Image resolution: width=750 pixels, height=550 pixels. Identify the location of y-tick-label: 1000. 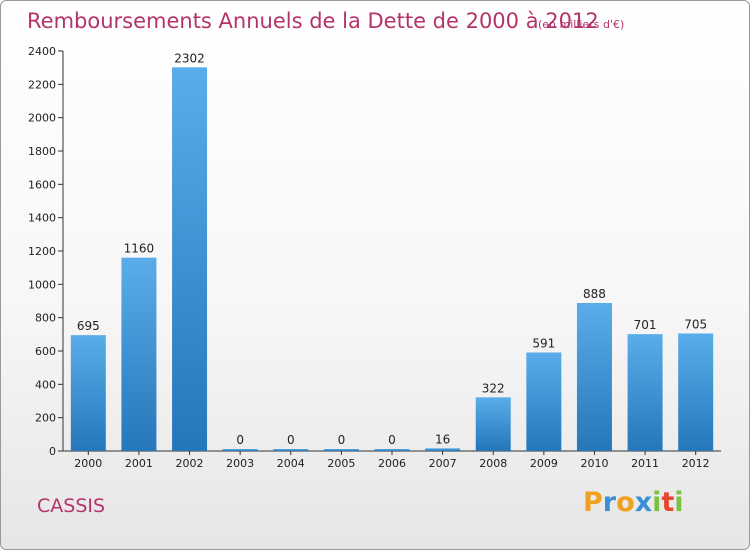
(42, 284).